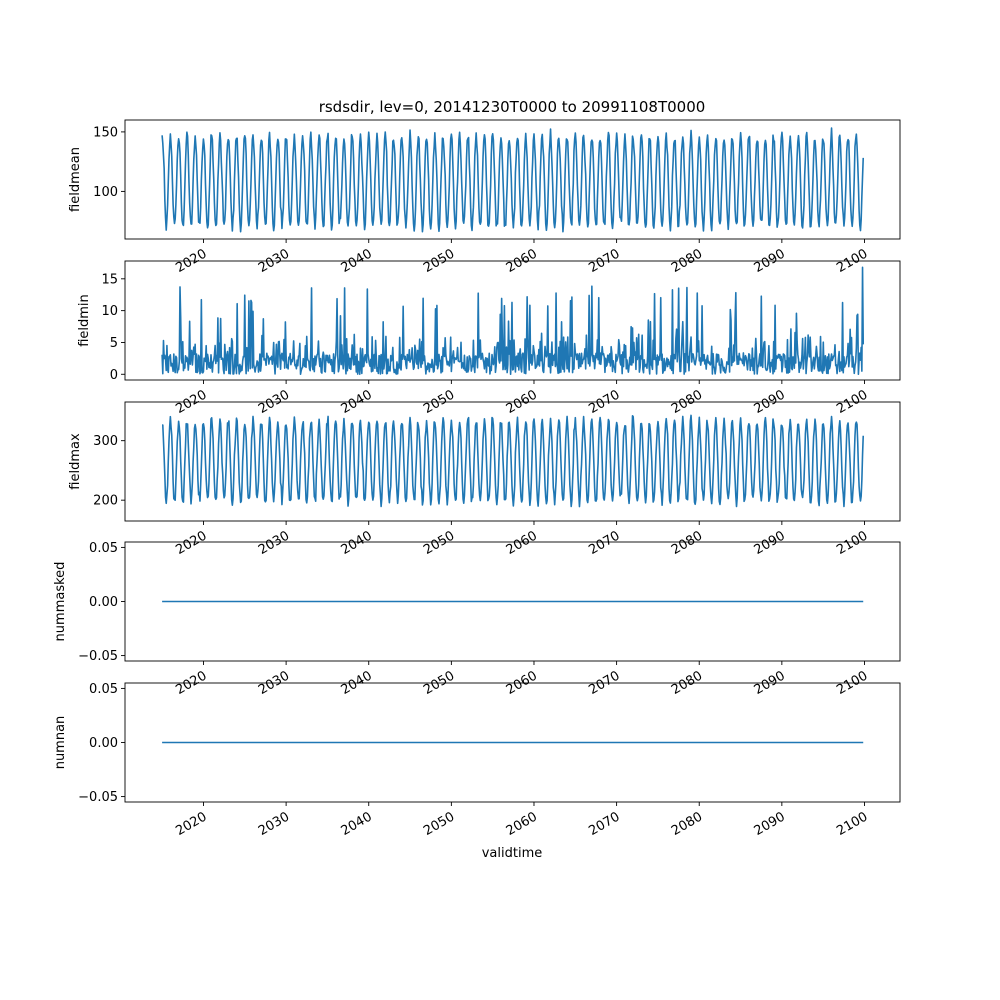  What do you see at coordinates (105, 132) in the screenshot?
I see `y-tick-label: 150` at bounding box center [105, 132].